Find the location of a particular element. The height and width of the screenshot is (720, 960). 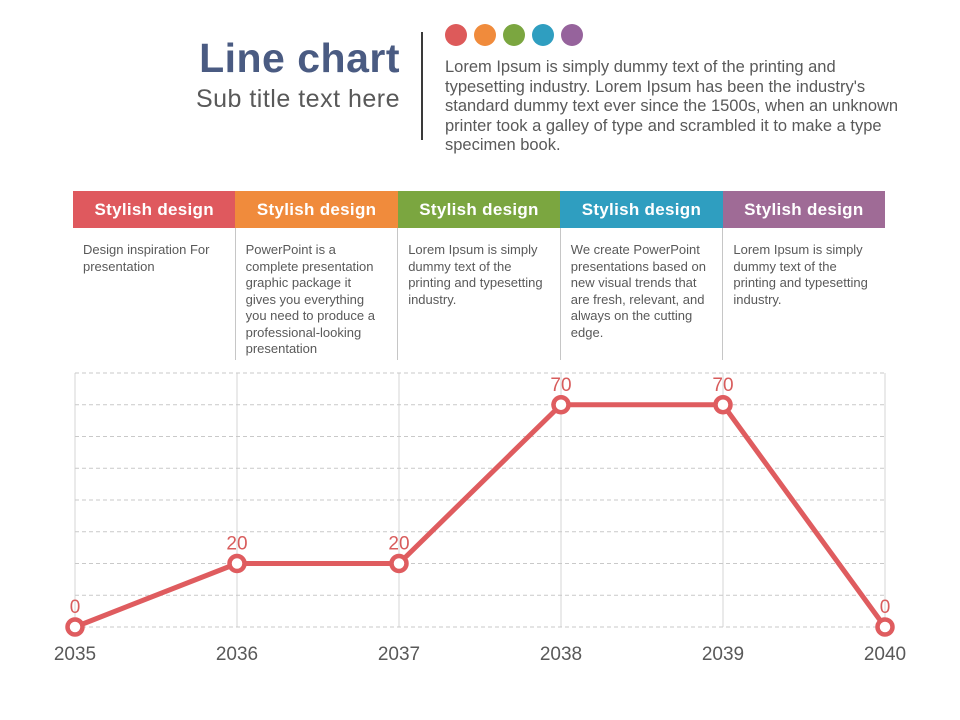

page-subtitle: Sub title text here is located at coordinates (297, 99).